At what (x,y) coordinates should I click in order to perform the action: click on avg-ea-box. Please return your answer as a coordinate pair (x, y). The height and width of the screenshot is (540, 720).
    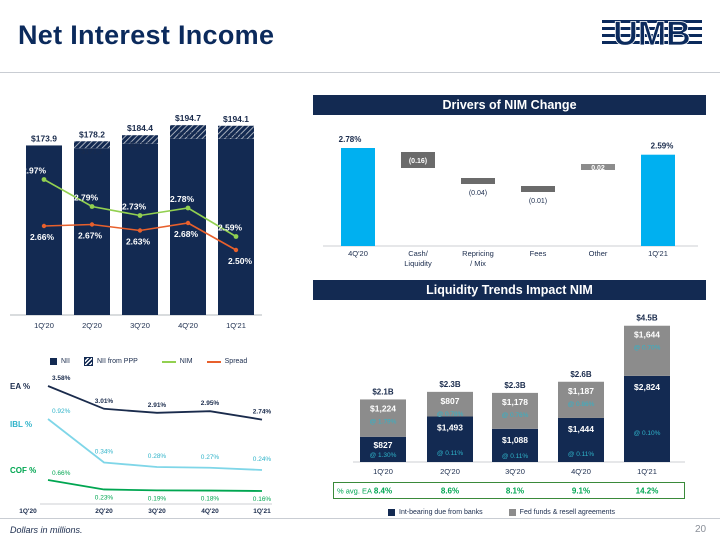
    Looking at the image, I should click on (509, 490).